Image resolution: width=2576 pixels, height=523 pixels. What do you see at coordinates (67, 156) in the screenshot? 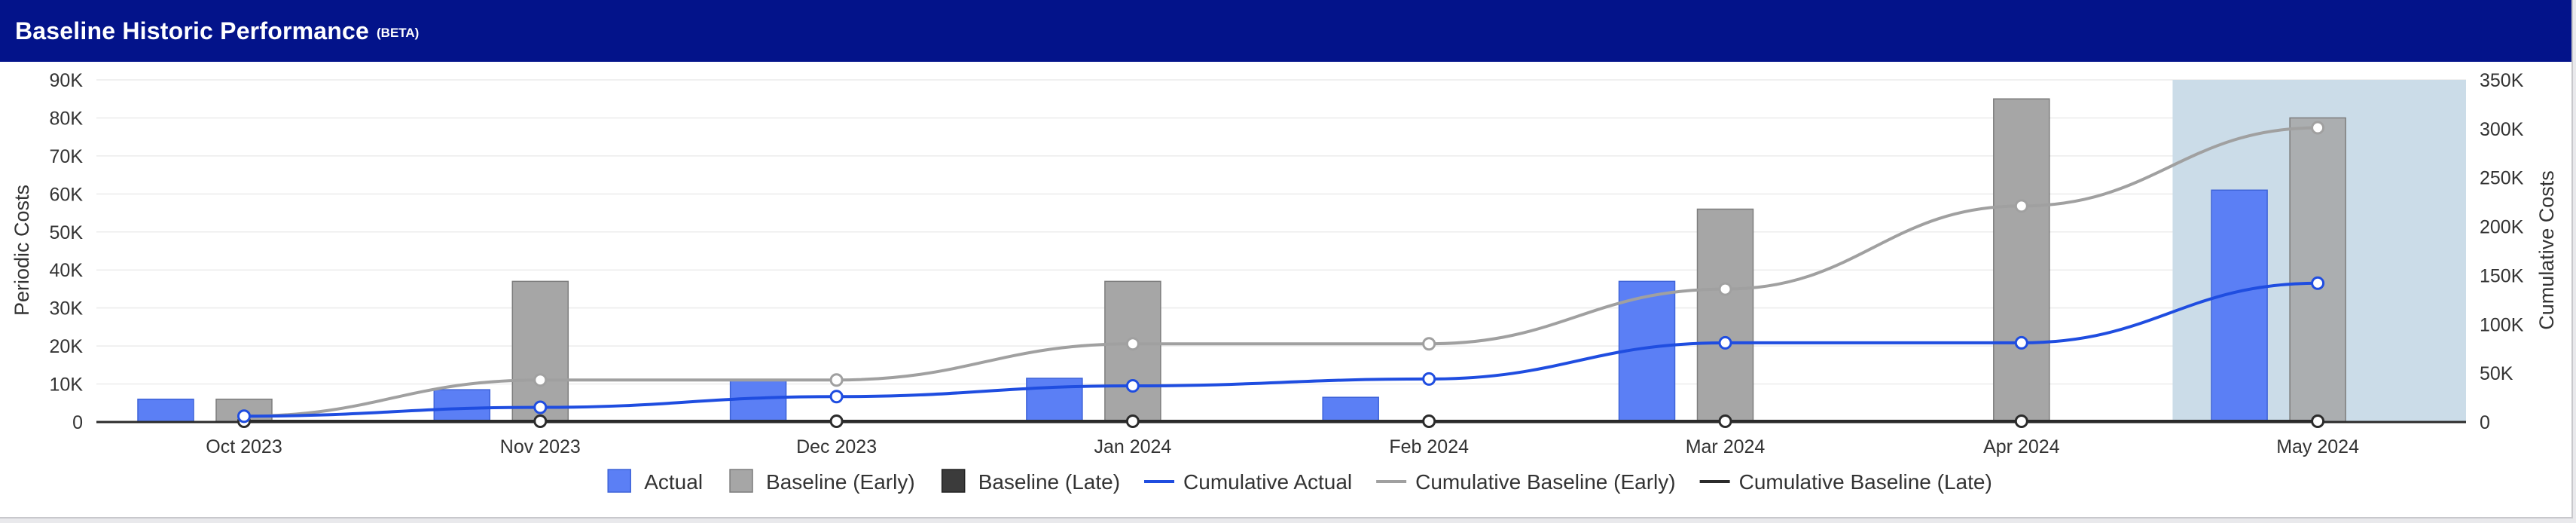
I see `left-tick-label: 70K` at bounding box center [67, 156].